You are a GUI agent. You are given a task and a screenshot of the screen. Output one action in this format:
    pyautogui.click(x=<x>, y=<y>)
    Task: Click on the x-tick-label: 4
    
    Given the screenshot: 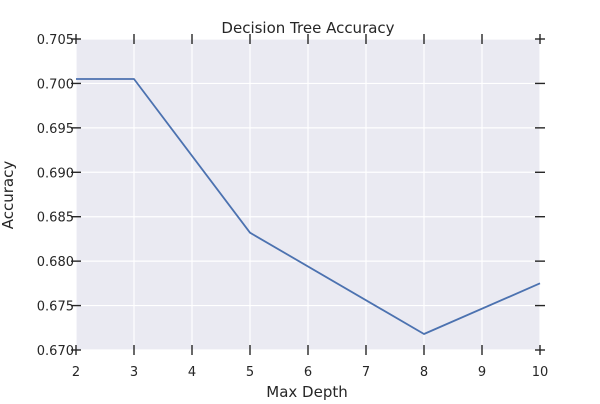 What is the action you would take?
    pyautogui.click(x=192, y=372)
    